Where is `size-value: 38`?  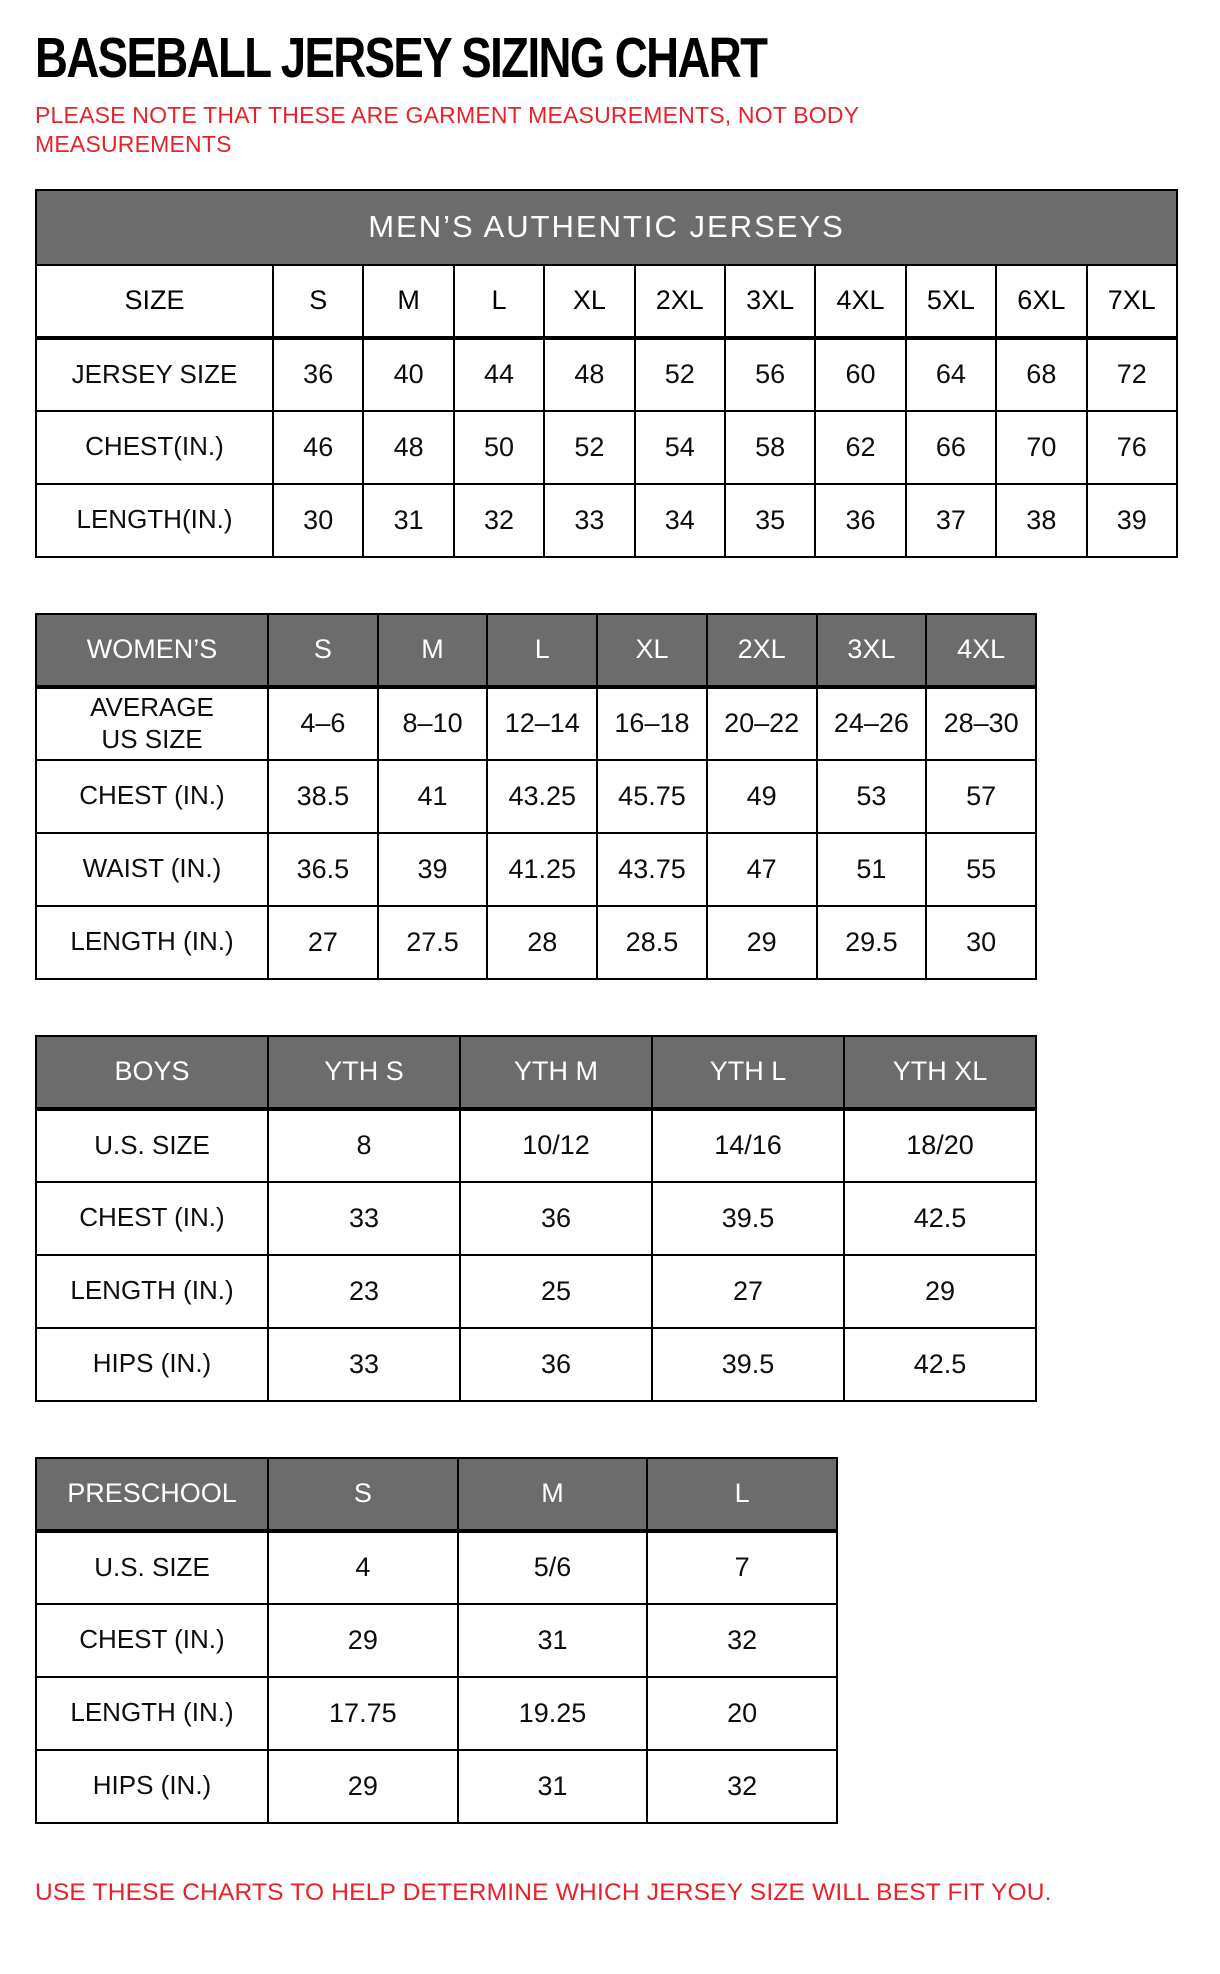
size-value: 38 is located at coordinates (1041, 520).